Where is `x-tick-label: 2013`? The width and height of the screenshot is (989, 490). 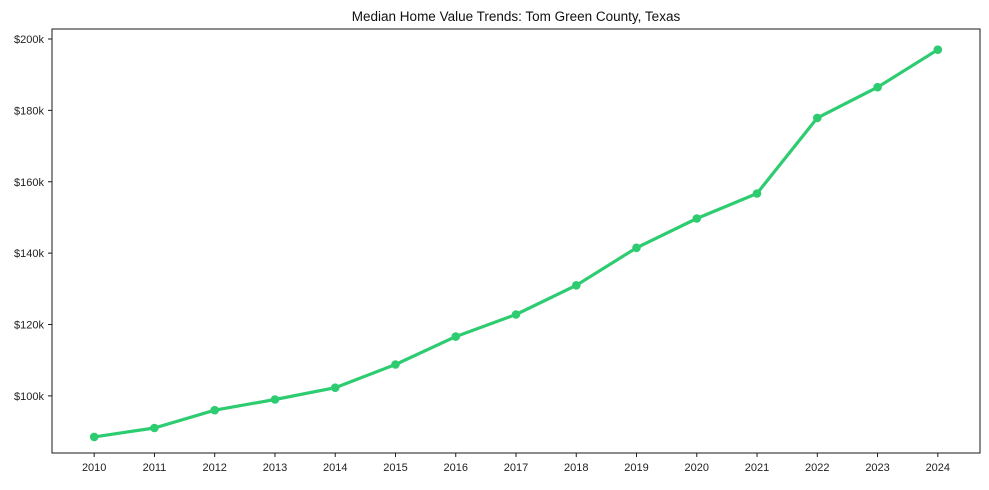 x-tick-label: 2013 is located at coordinates (275, 468).